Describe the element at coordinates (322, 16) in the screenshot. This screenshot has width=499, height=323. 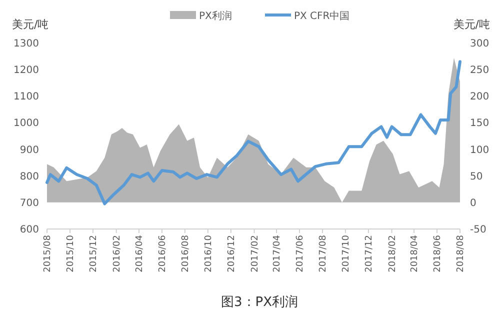
I see `legend-label: PX CFR中国` at that location.